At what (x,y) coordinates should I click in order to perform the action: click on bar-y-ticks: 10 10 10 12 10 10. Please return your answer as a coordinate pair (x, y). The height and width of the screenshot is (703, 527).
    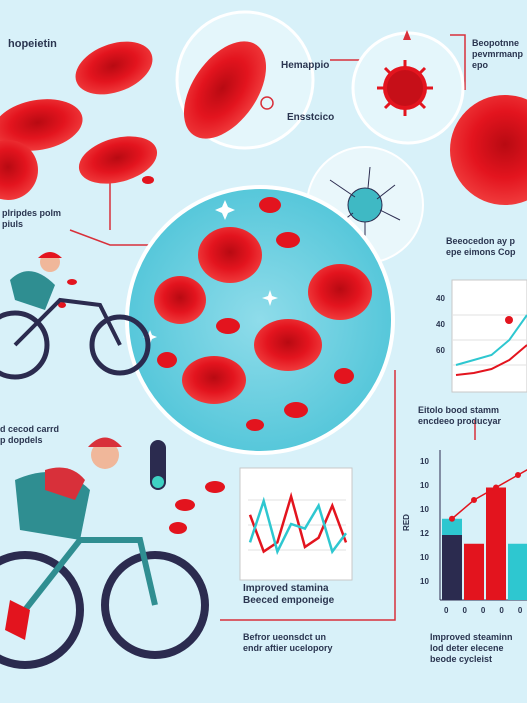
    Looking at the image, I should click on (424, 521).